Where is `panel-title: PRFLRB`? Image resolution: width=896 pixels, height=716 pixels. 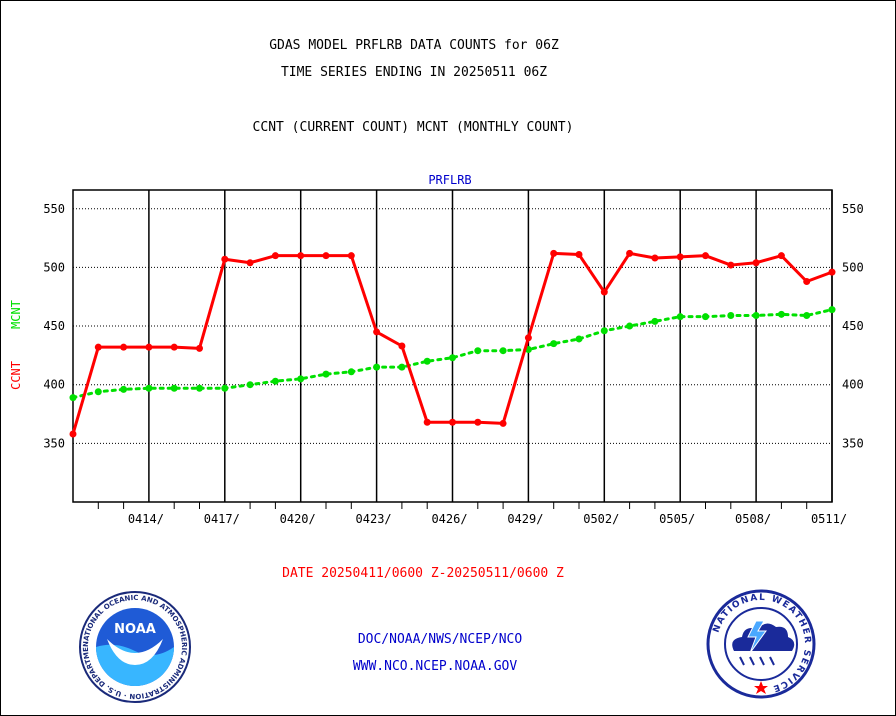 panel-title: PRFLRB is located at coordinates (449, 180).